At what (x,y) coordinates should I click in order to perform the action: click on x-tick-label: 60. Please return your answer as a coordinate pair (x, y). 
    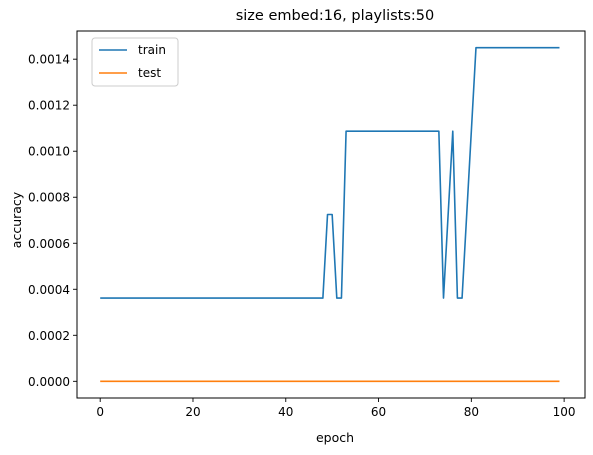
    Looking at the image, I should click on (378, 412).